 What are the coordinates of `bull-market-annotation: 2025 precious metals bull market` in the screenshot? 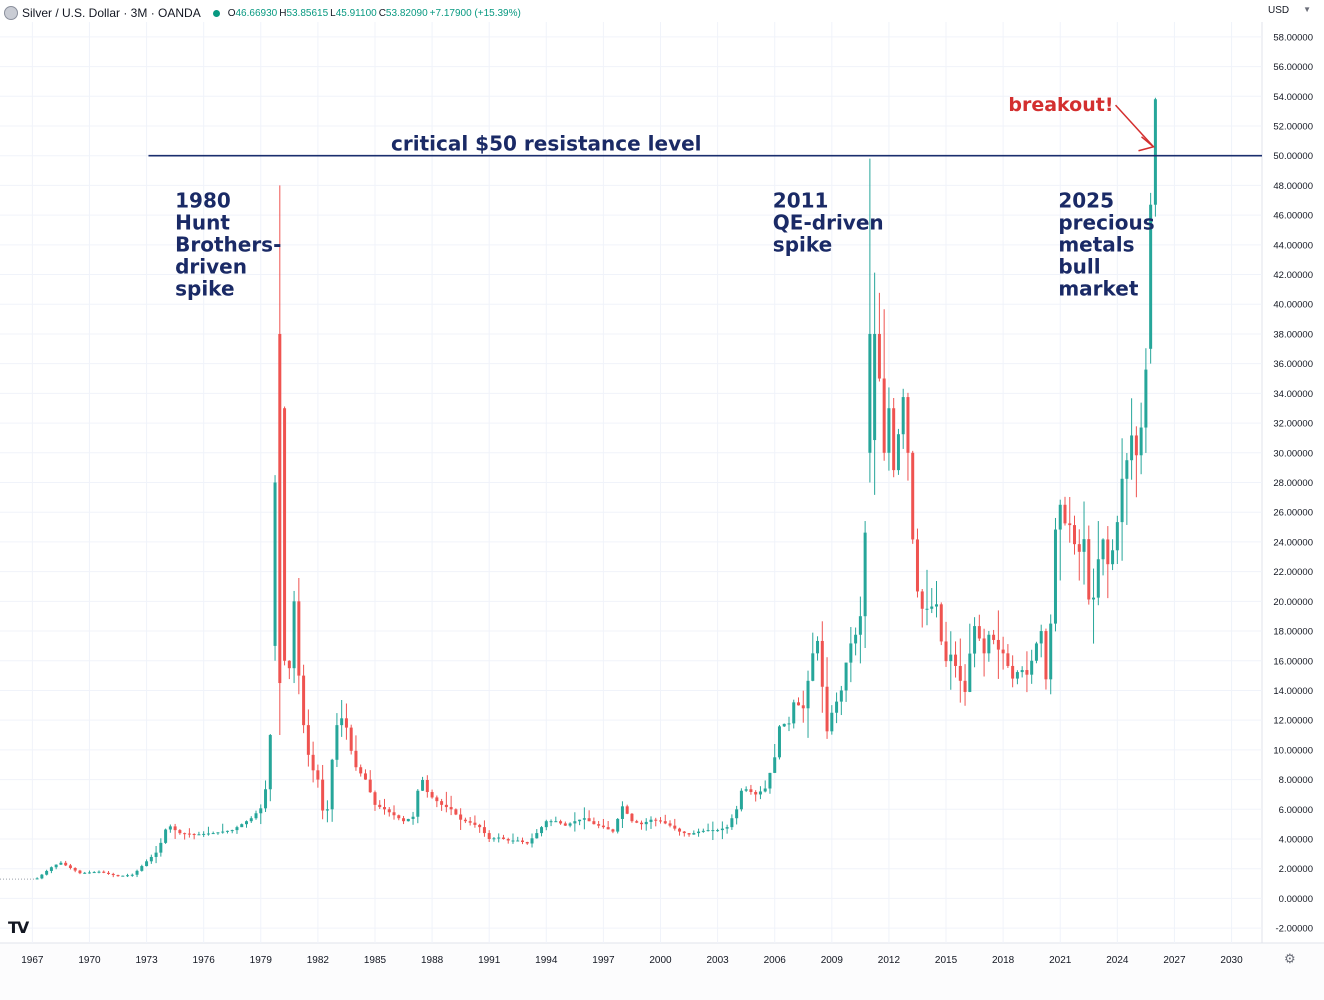 It's located at (1106, 245).